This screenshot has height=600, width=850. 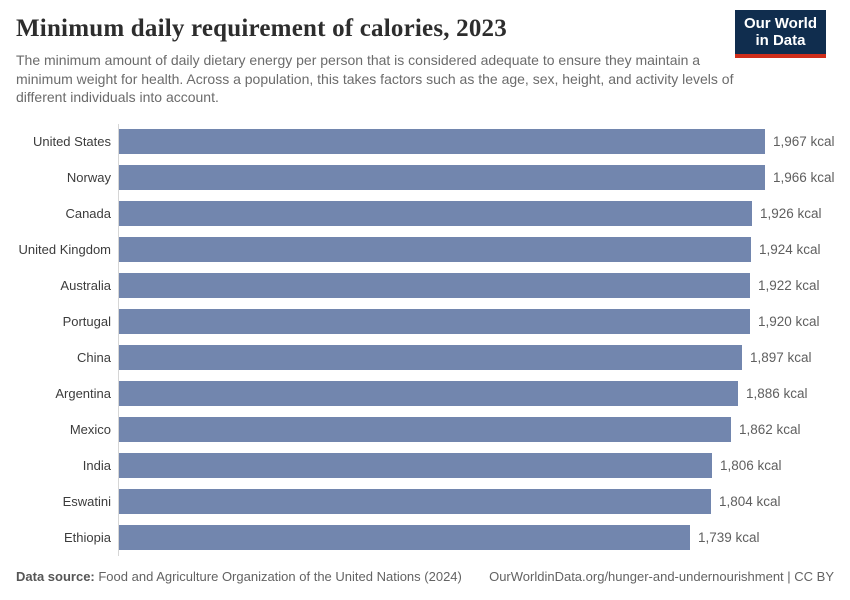 I want to click on data-source-label: Data source:, so click(x=55, y=576).